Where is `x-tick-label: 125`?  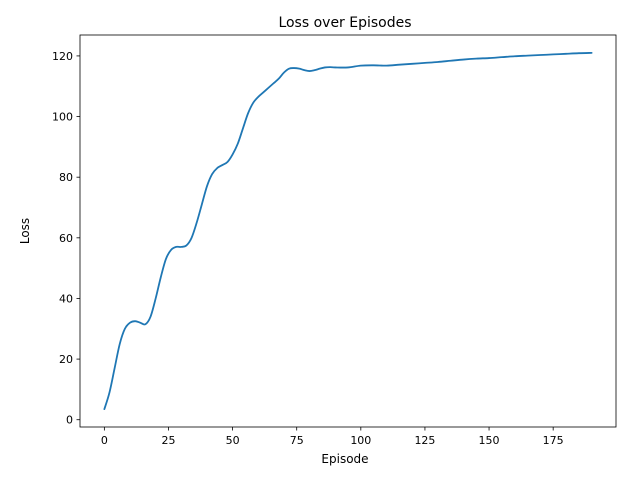
x-tick-label: 125 is located at coordinates (424, 440).